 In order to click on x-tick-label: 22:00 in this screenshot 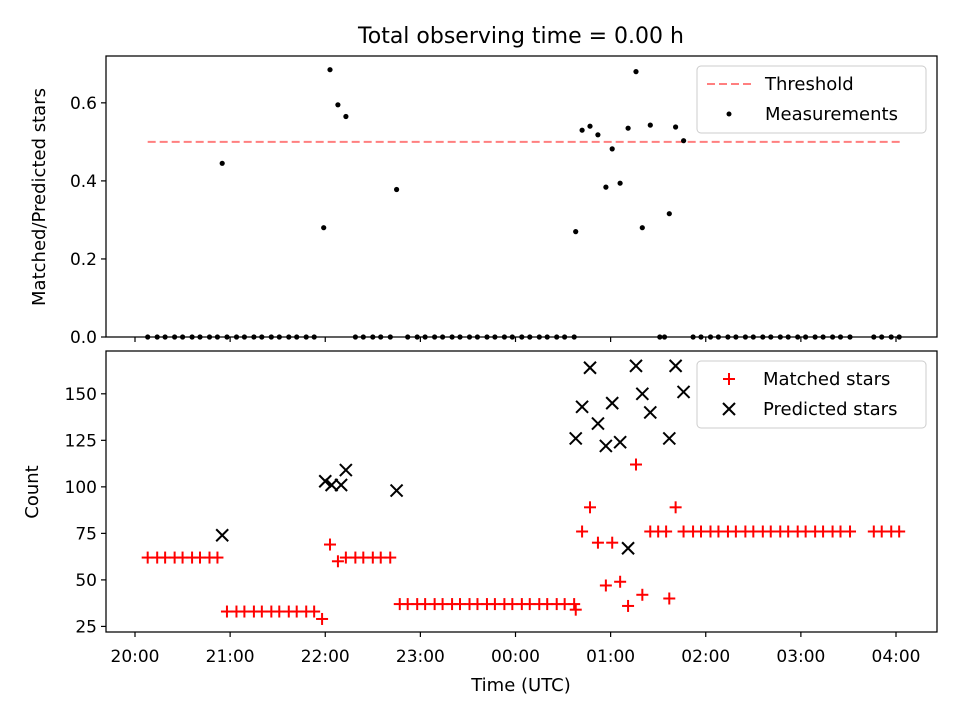, I will do `click(325, 657)`.